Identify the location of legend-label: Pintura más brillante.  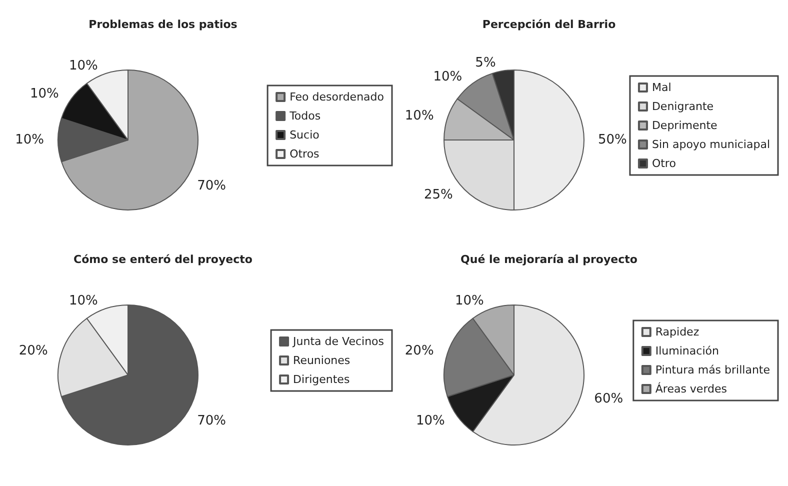
(712, 370).